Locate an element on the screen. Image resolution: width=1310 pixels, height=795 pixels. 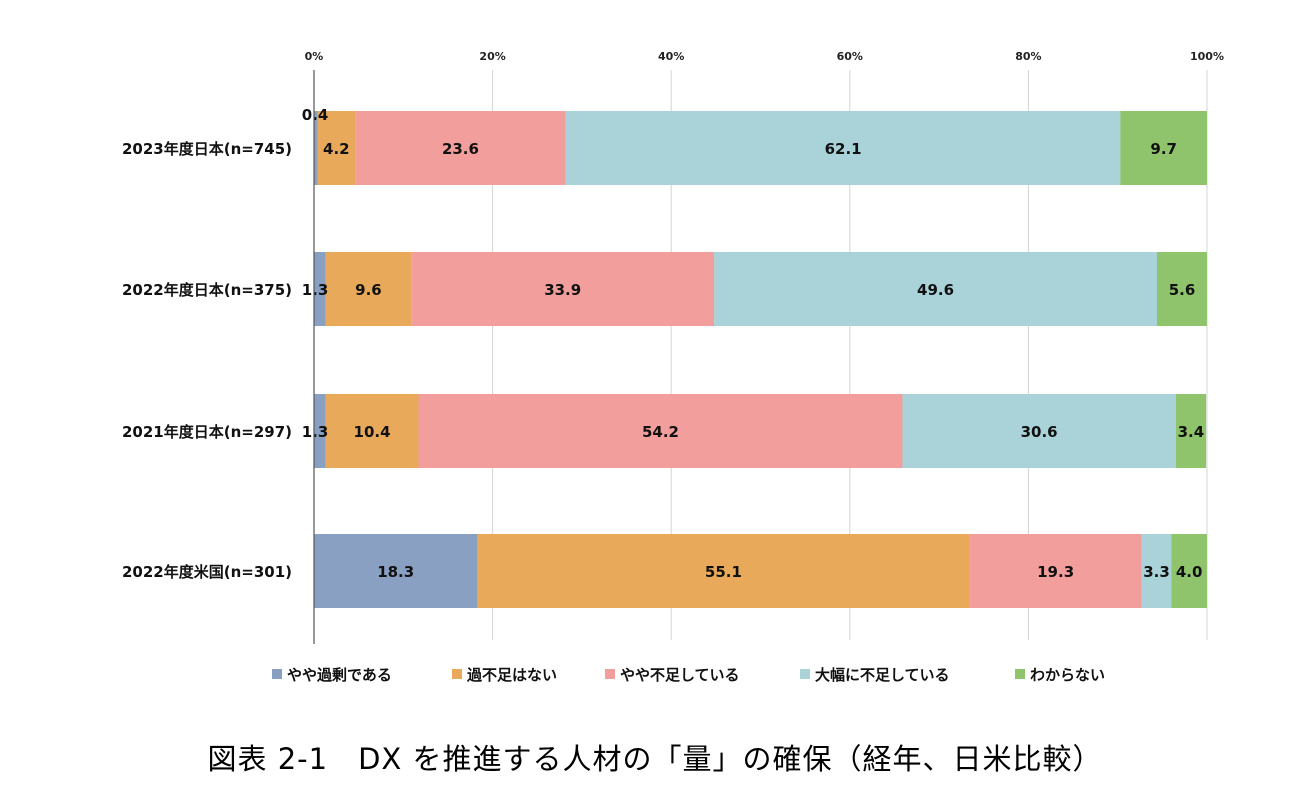
x-tick-label: 60% is located at coordinates (850, 56).